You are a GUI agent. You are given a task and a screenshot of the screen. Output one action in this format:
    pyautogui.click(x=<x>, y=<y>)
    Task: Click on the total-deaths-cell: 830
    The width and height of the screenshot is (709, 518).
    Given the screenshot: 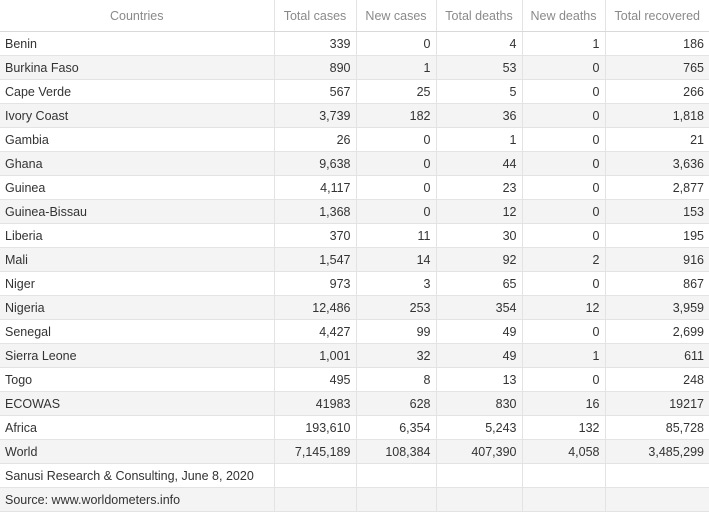 What is the action you would take?
    pyautogui.click(x=479, y=403)
    